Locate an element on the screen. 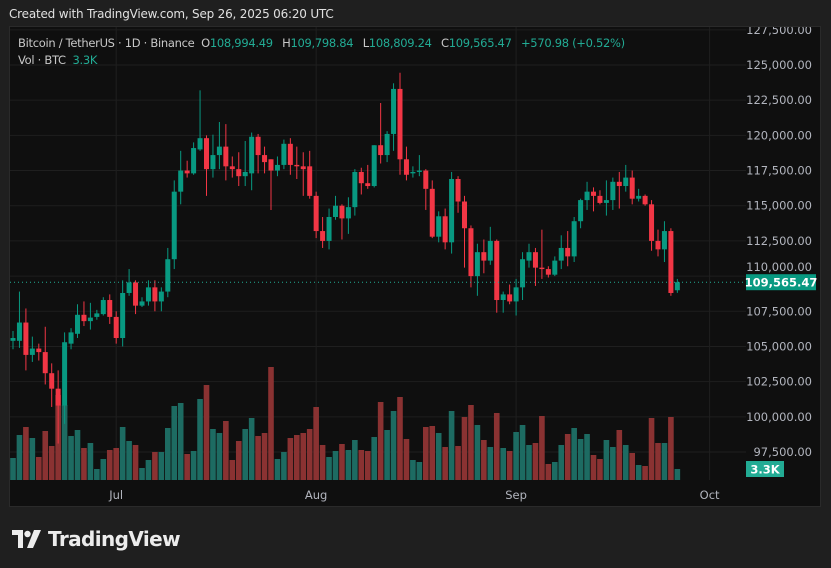  volume-badge-label: 3.3K is located at coordinates (765, 470).